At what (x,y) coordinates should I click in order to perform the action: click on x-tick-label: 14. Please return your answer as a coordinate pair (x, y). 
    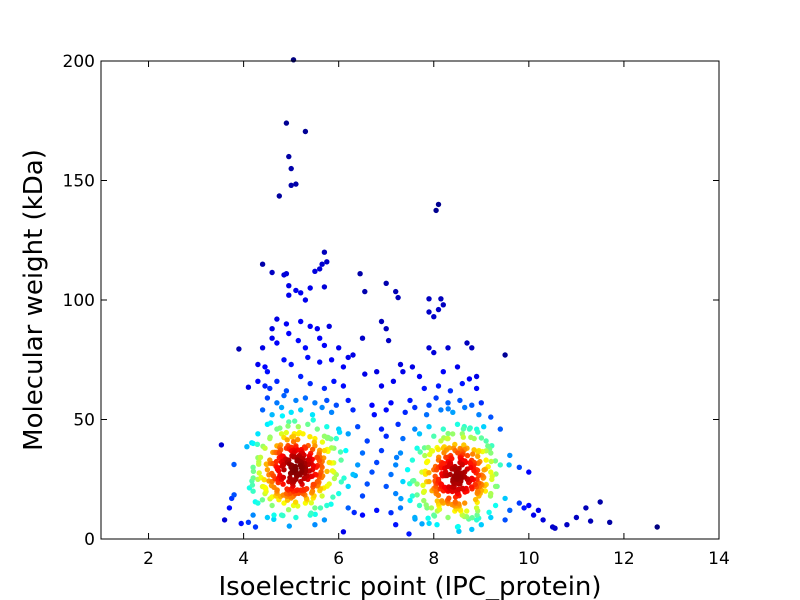
    Looking at the image, I should click on (719, 559).